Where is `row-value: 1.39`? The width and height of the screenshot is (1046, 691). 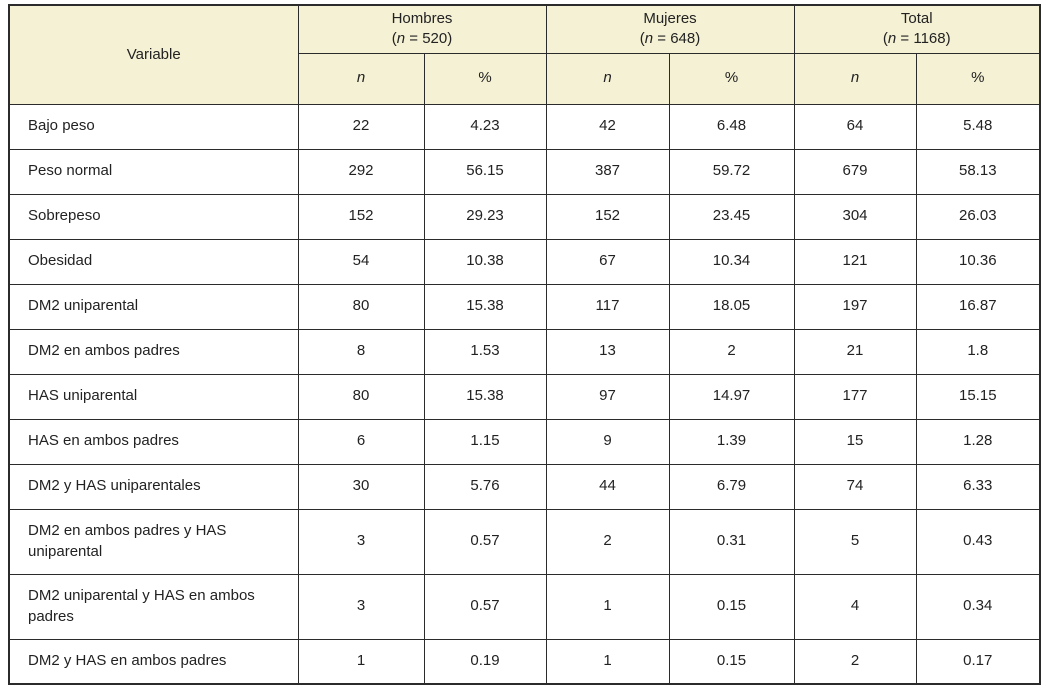 row-value: 1.39 is located at coordinates (731, 441).